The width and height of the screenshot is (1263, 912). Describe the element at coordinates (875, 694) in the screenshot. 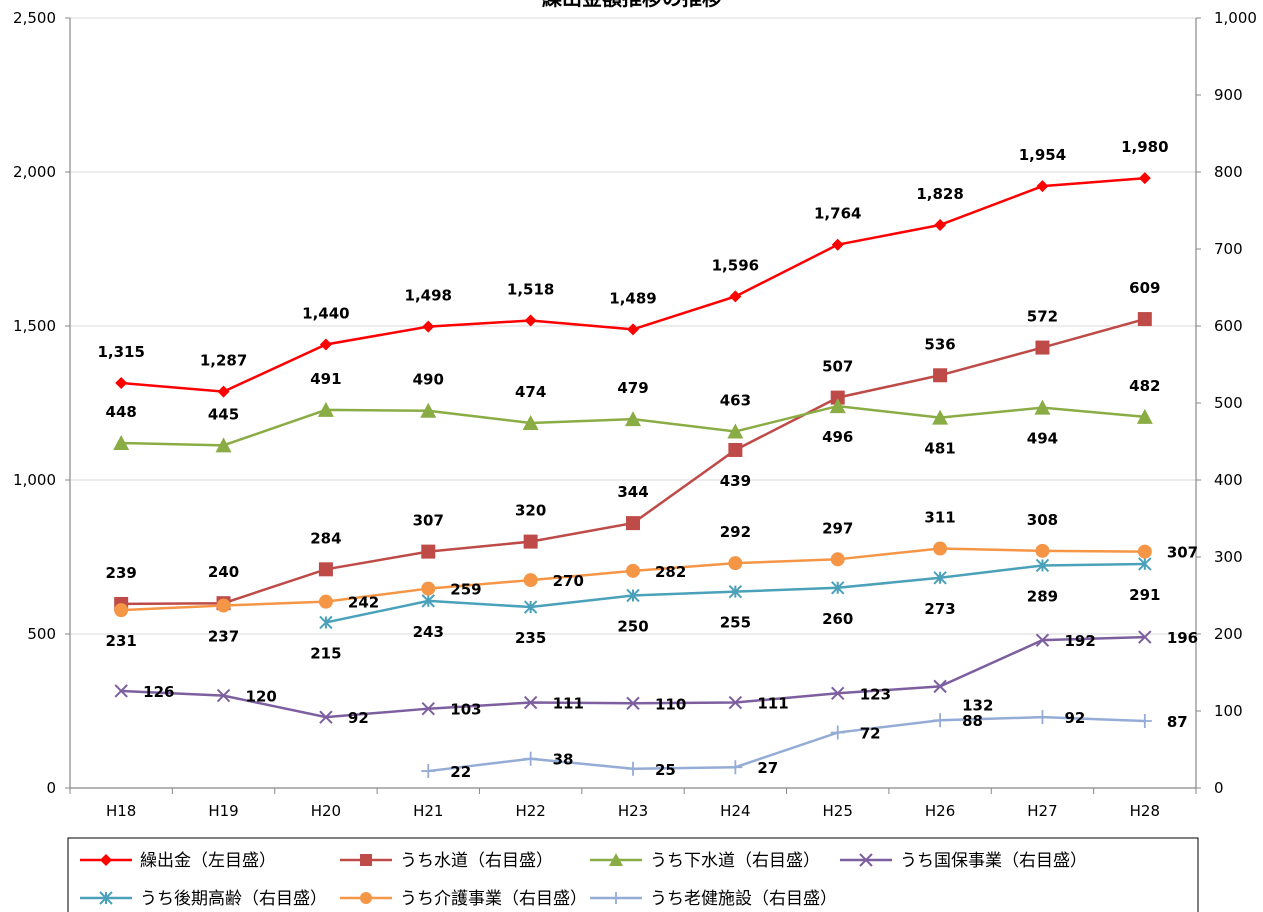

I see `data-label: 123` at that location.